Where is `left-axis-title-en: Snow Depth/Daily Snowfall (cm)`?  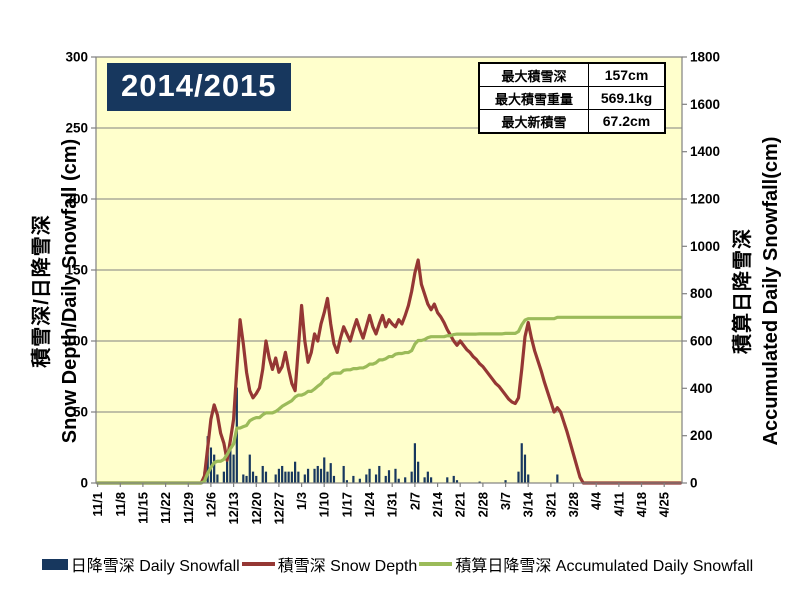
left-axis-title-en: Snow Depth/Daily Snowfall (cm) is located at coordinates (70, 291).